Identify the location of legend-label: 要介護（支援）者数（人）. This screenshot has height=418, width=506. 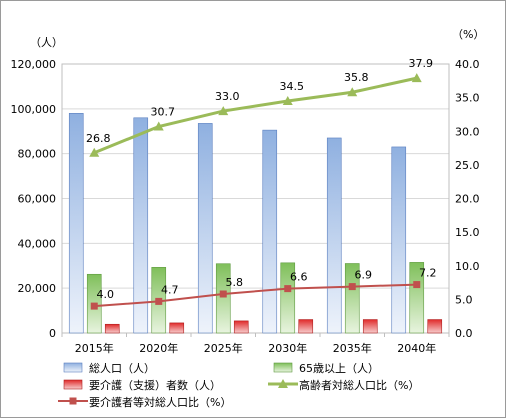
(155, 385).